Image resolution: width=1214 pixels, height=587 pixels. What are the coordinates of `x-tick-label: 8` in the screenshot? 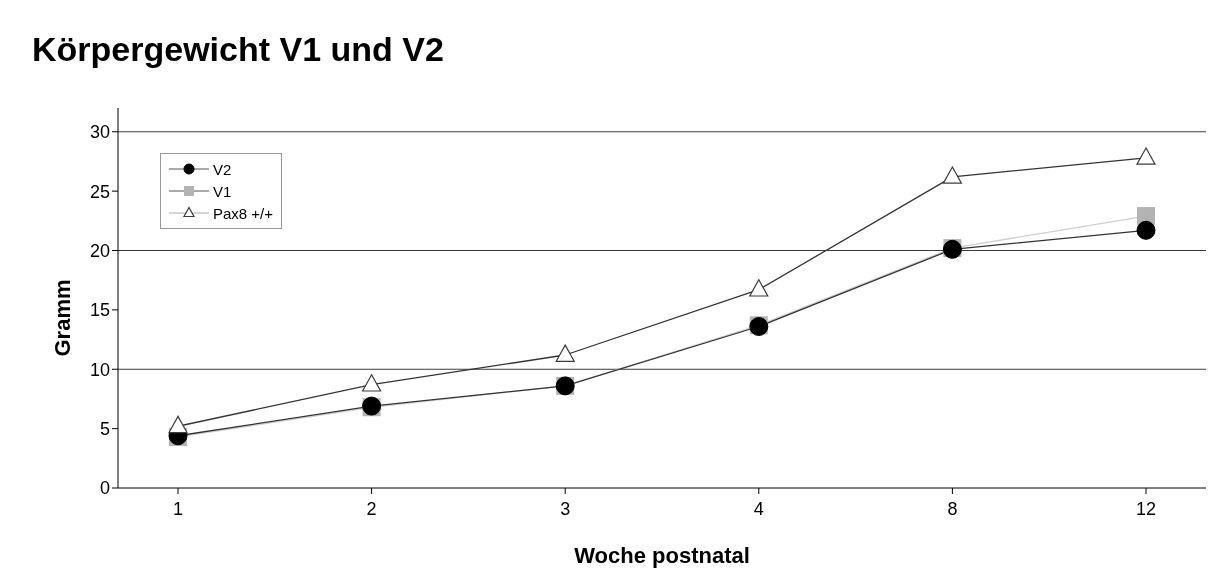 It's located at (952, 508).